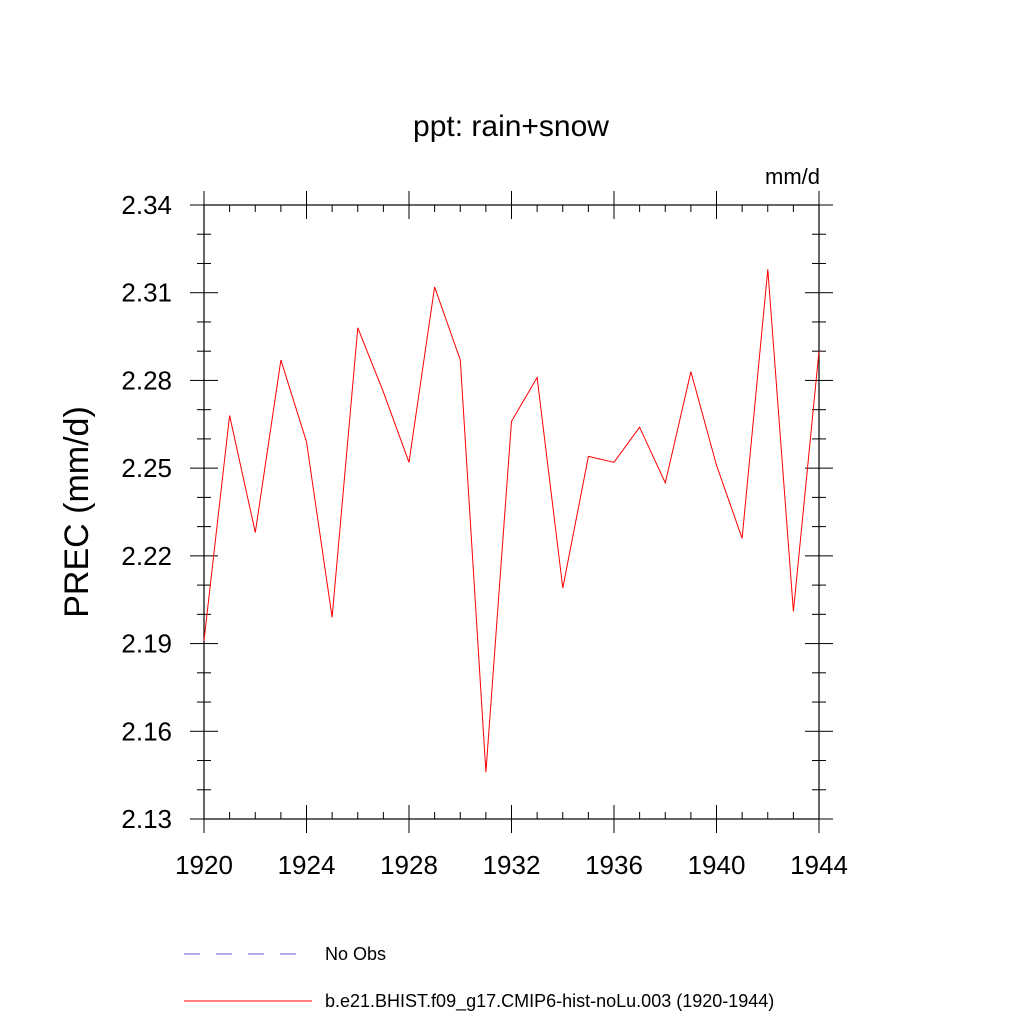  What do you see at coordinates (204, 865) in the screenshot?
I see `x-tick-label: 1920` at bounding box center [204, 865].